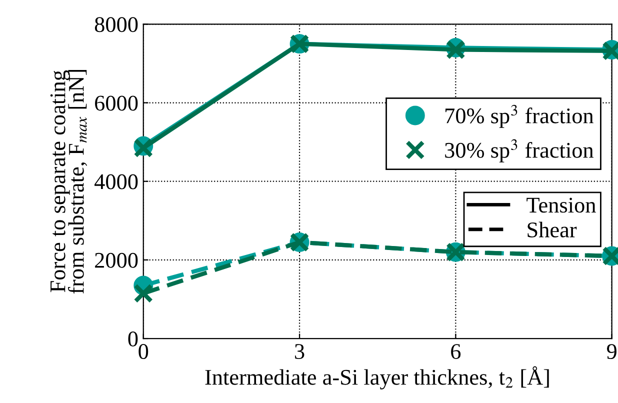  Describe the element at coordinates (611, 352) in the screenshot. I see `x-tick-label: 9` at that location.